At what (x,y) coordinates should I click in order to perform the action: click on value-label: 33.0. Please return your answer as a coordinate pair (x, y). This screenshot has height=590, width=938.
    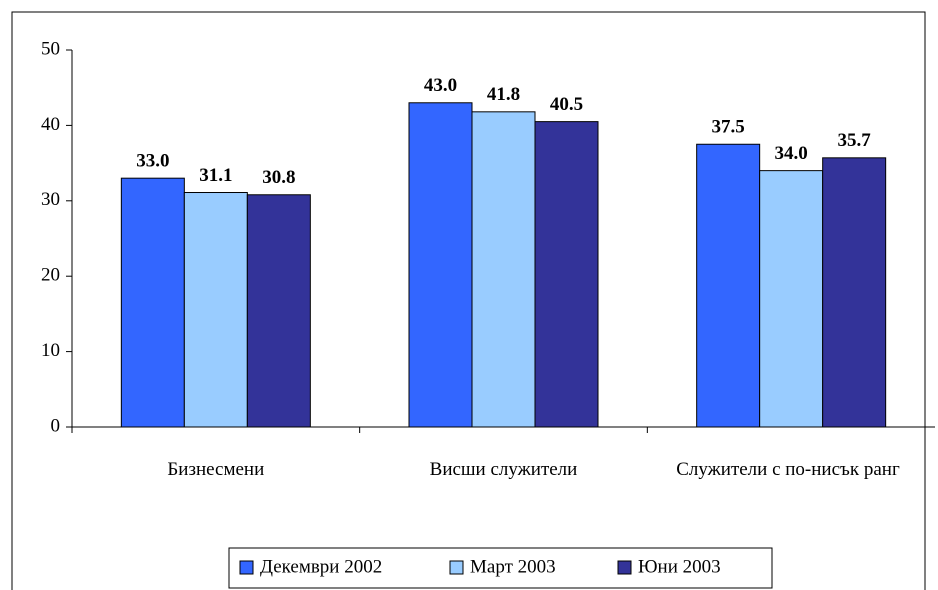
    Looking at the image, I should click on (152, 161).